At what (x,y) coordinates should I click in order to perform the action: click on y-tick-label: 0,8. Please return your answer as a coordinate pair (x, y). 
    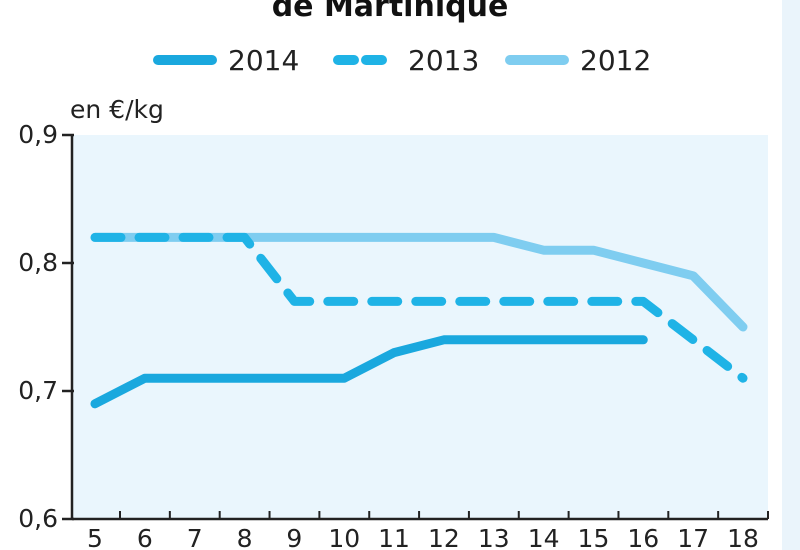
    Looking at the image, I should click on (38, 262).